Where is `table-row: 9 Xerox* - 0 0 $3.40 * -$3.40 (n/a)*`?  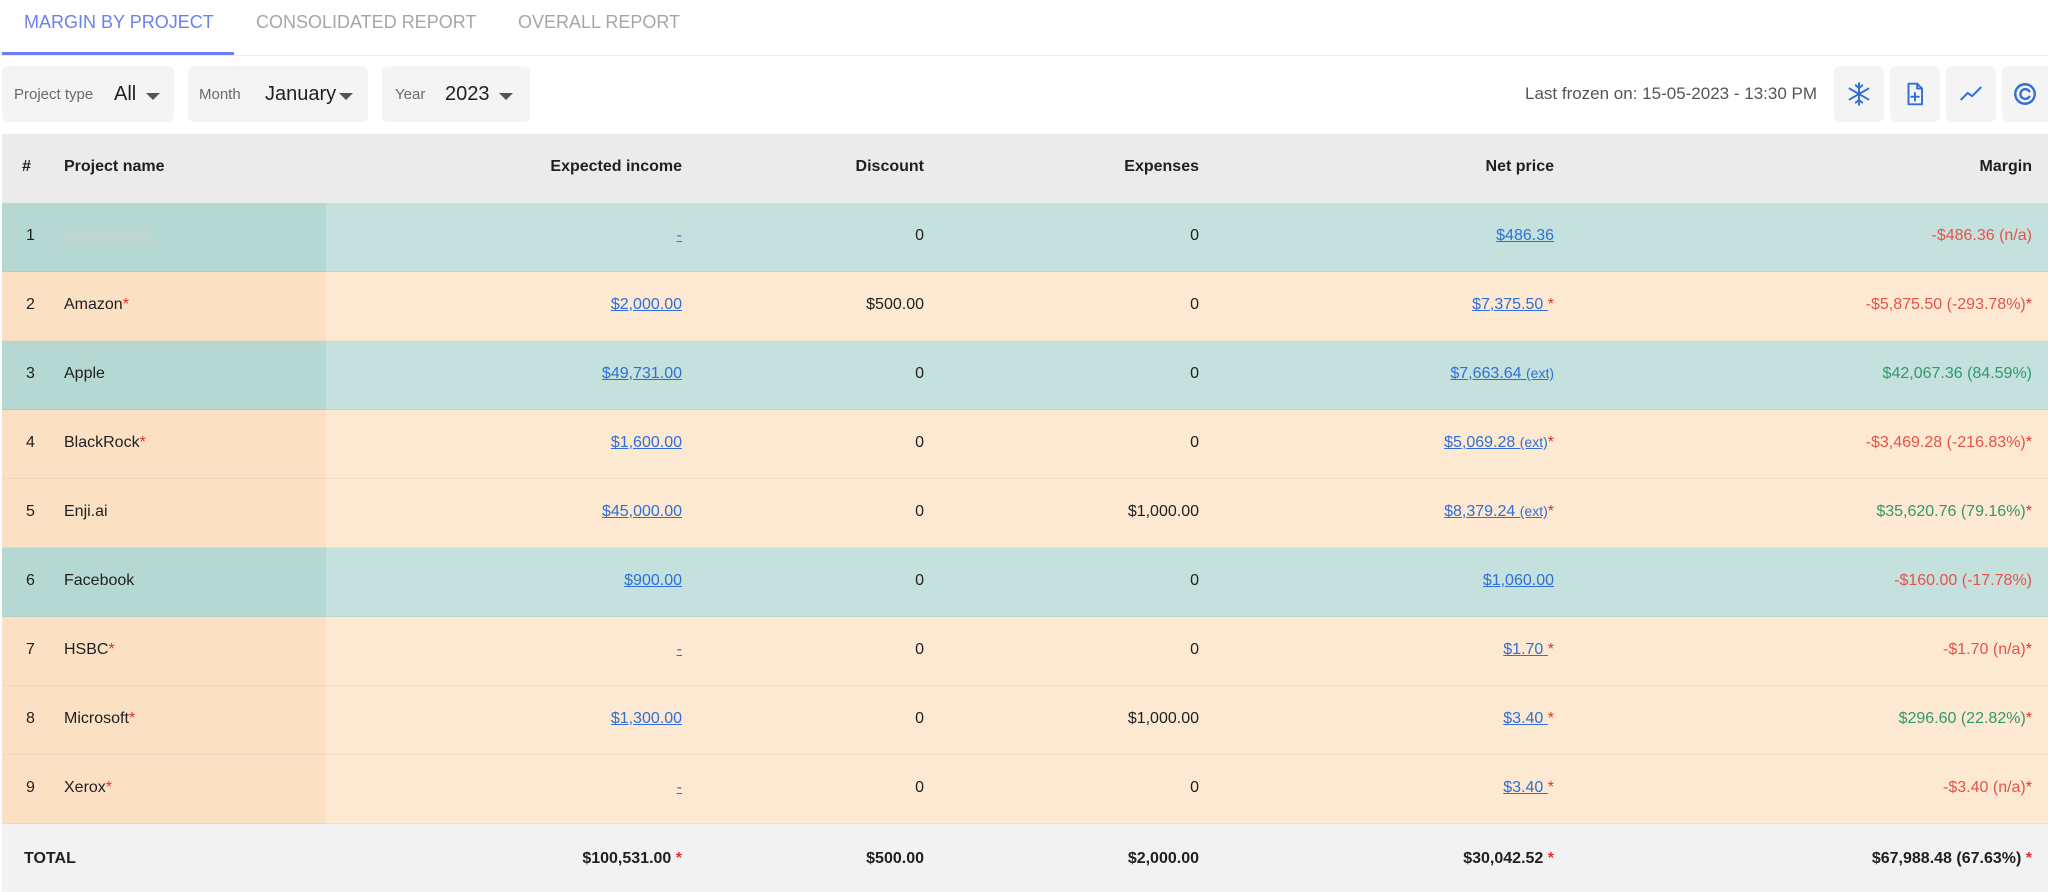
table-row: 9 Xerox* - 0 0 $3.40 * -$3.40 (n/a)* is located at coordinates (1025, 789).